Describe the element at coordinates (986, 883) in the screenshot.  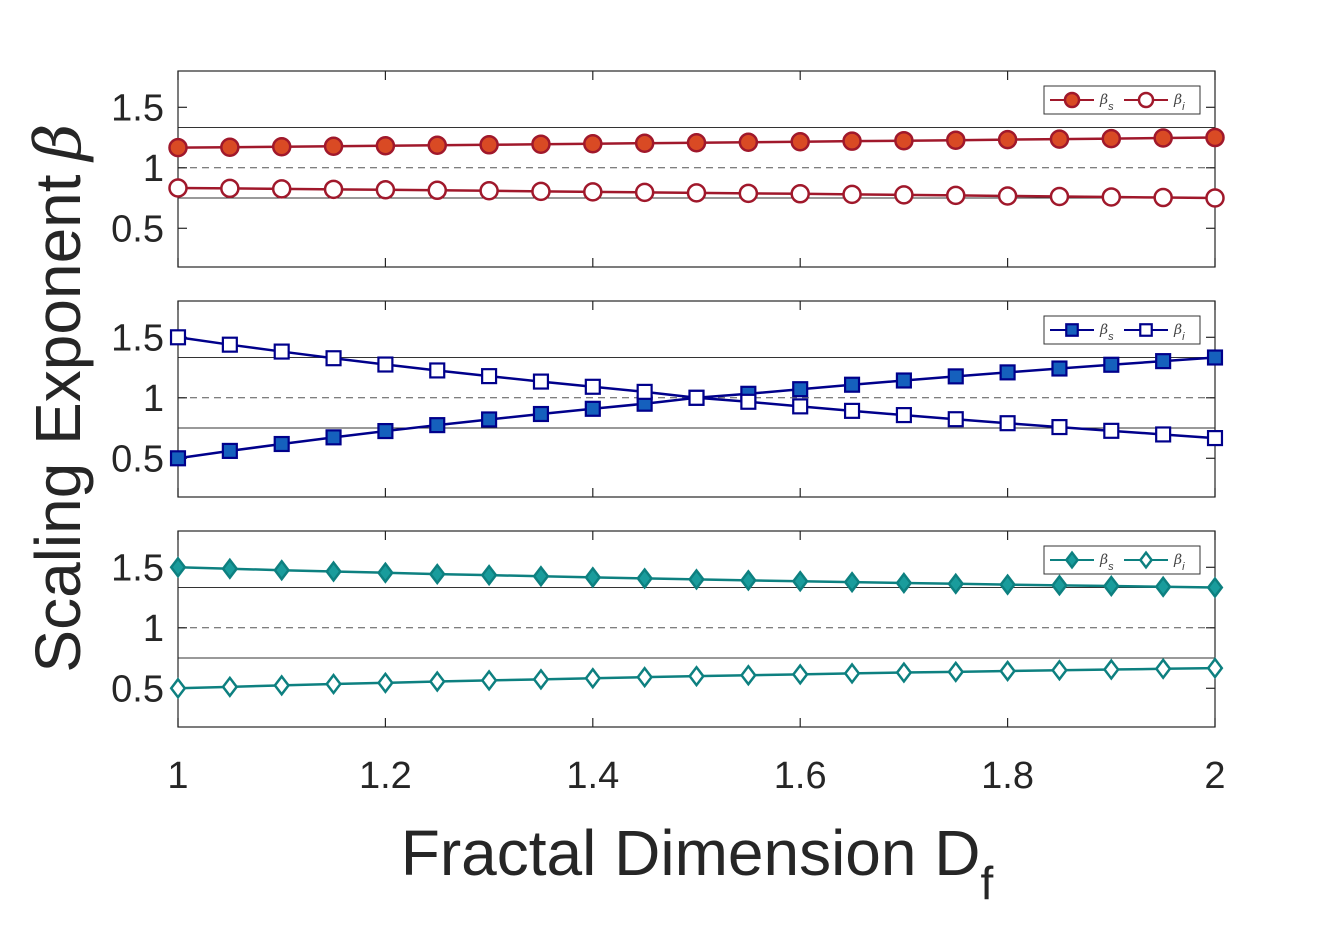
I see `x-axis-title-subscript: f` at that location.